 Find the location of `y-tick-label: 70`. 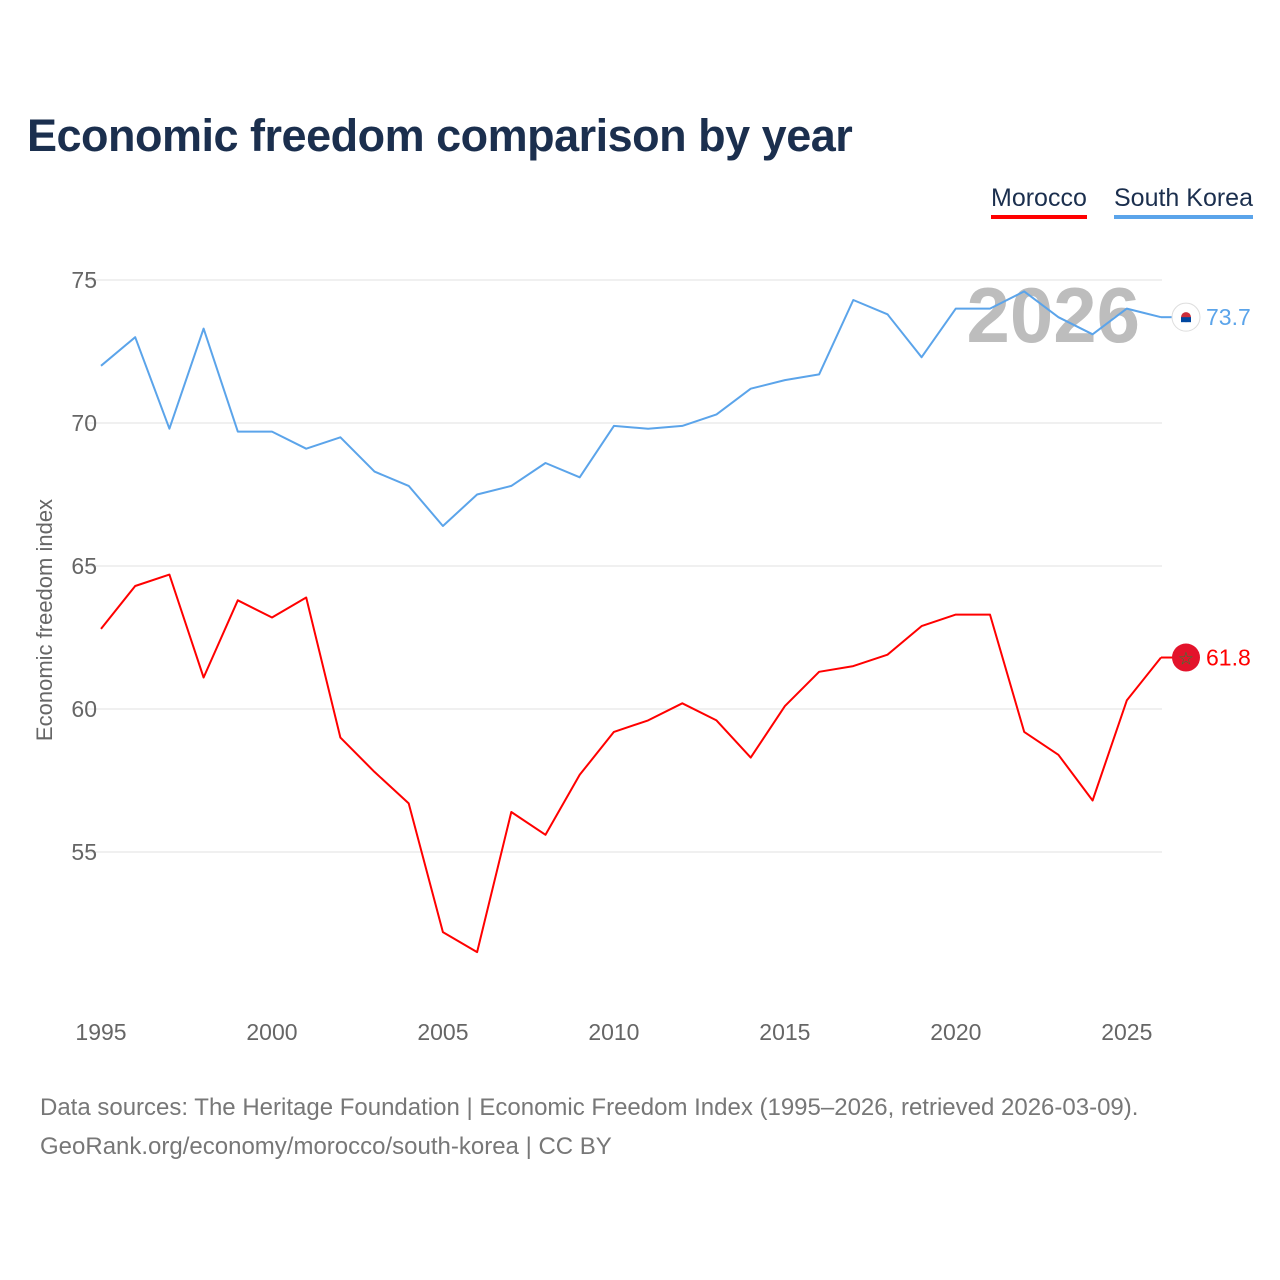

y-tick-label: 70 is located at coordinates (84, 423).